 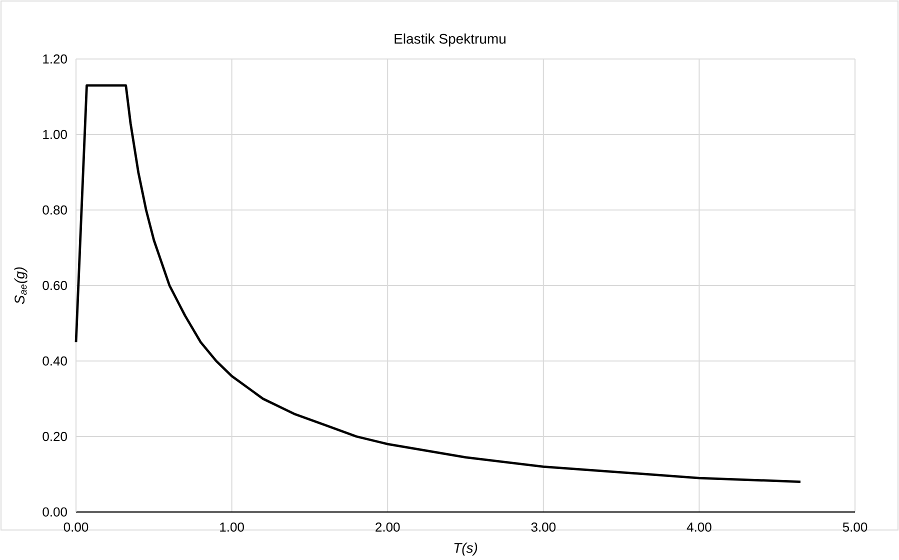 What do you see at coordinates (54, 210) in the screenshot?
I see `y-tick-label: 0.80` at bounding box center [54, 210].